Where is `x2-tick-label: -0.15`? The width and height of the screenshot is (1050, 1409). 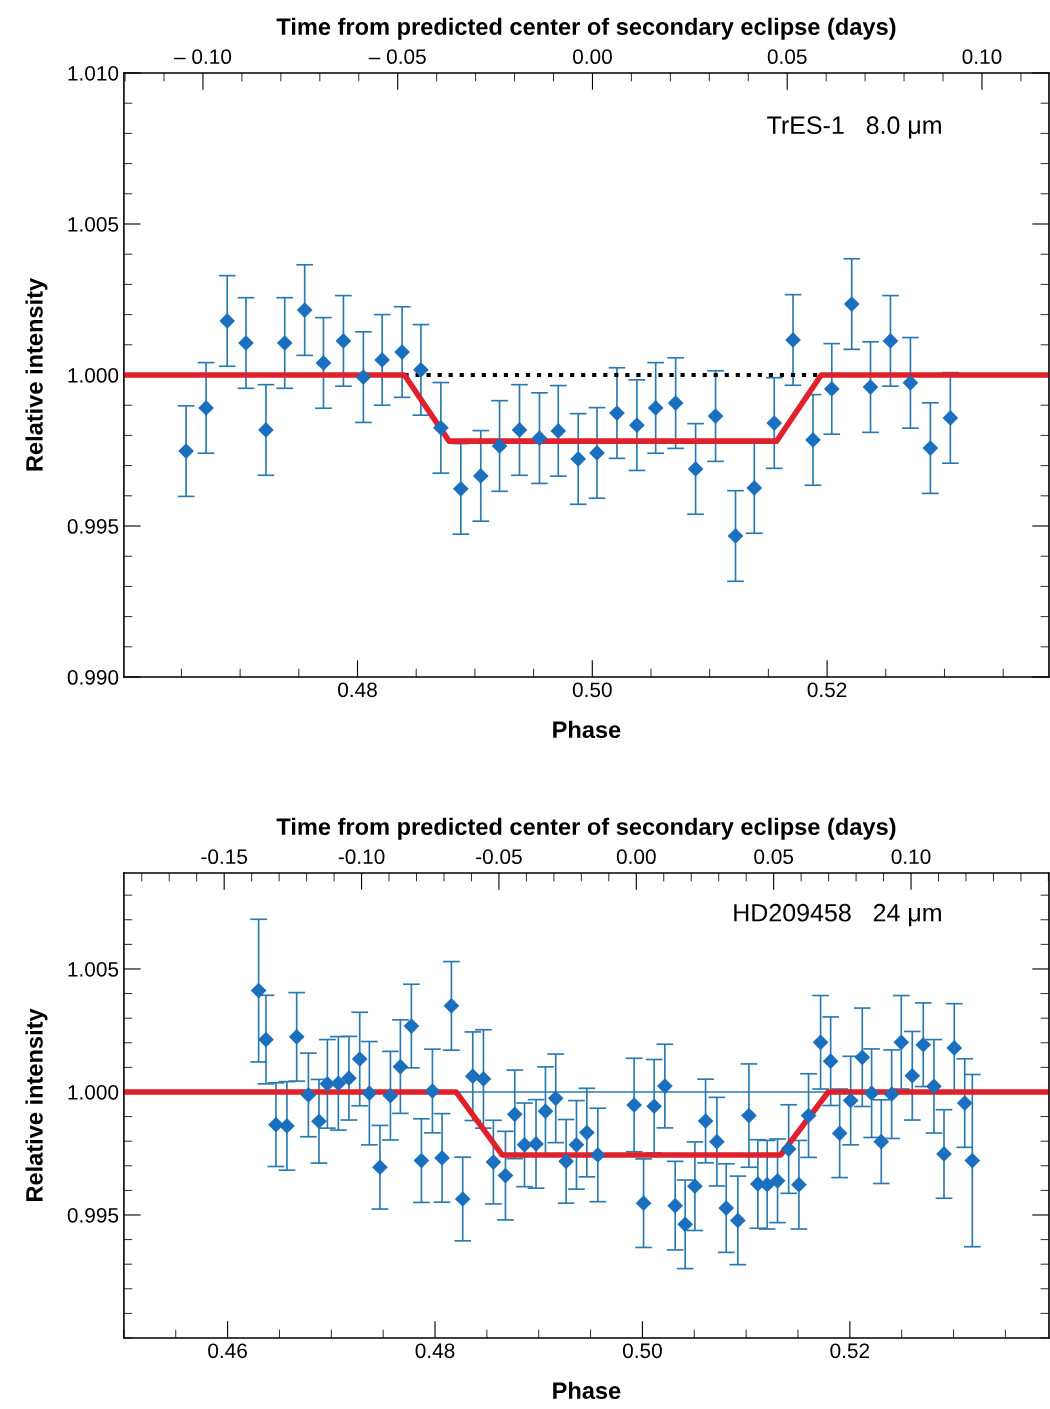 x2-tick-label: -0.15 is located at coordinates (224, 857).